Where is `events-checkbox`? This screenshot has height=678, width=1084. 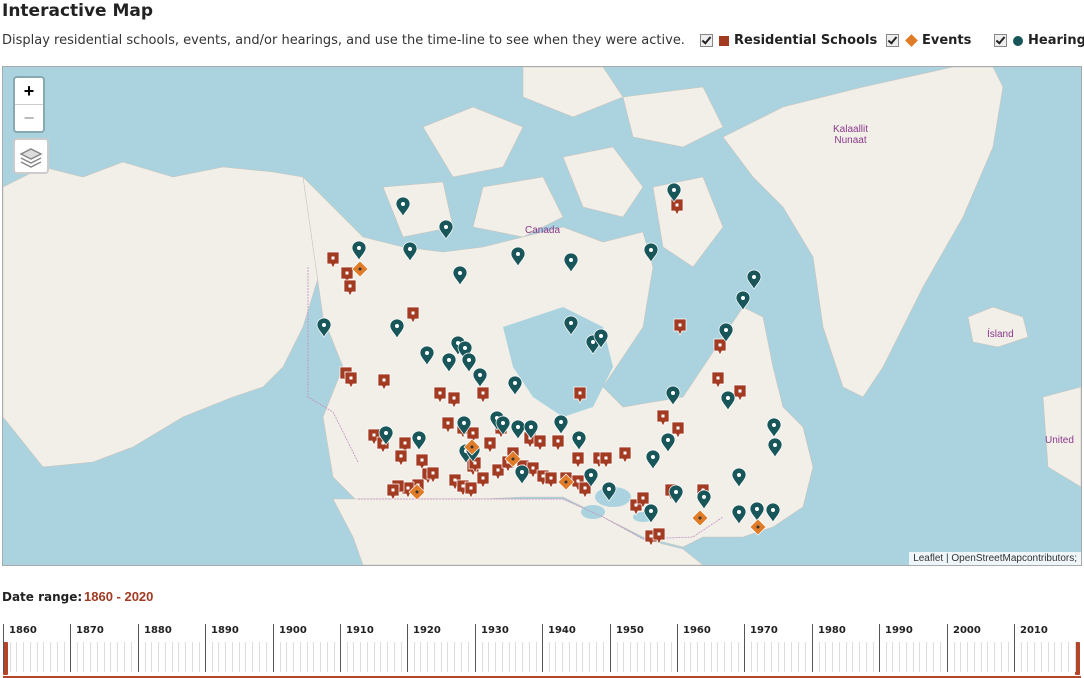 events-checkbox is located at coordinates (892, 40).